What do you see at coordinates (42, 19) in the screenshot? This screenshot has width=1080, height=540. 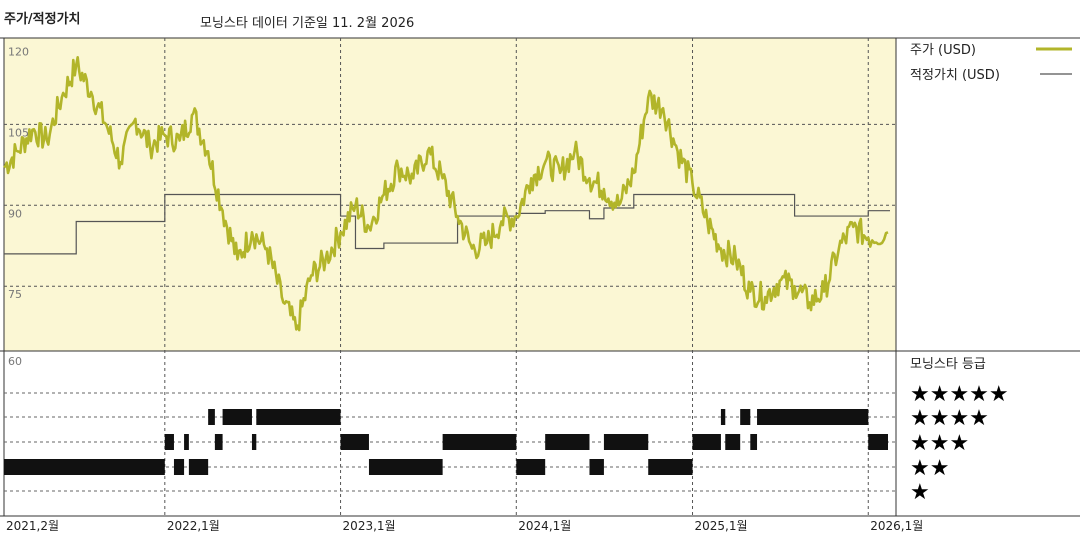 I see `chart-title: 주가/적정가치` at bounding box center [42, 19].